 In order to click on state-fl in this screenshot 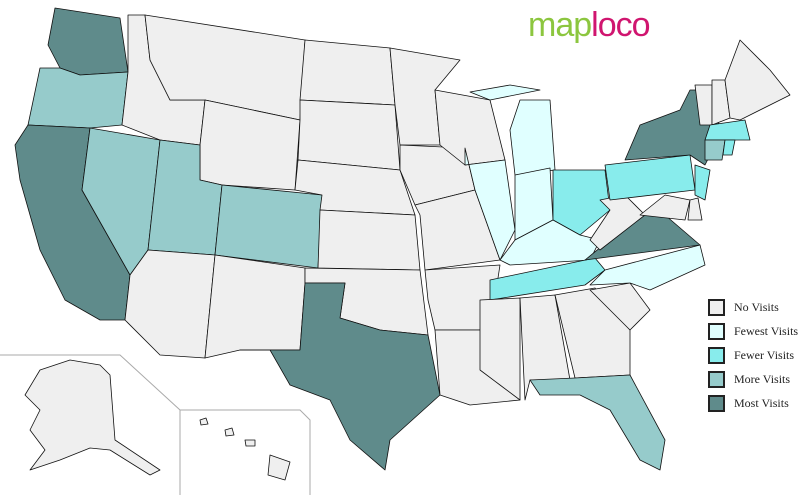, I will do `click(597, 422)`.